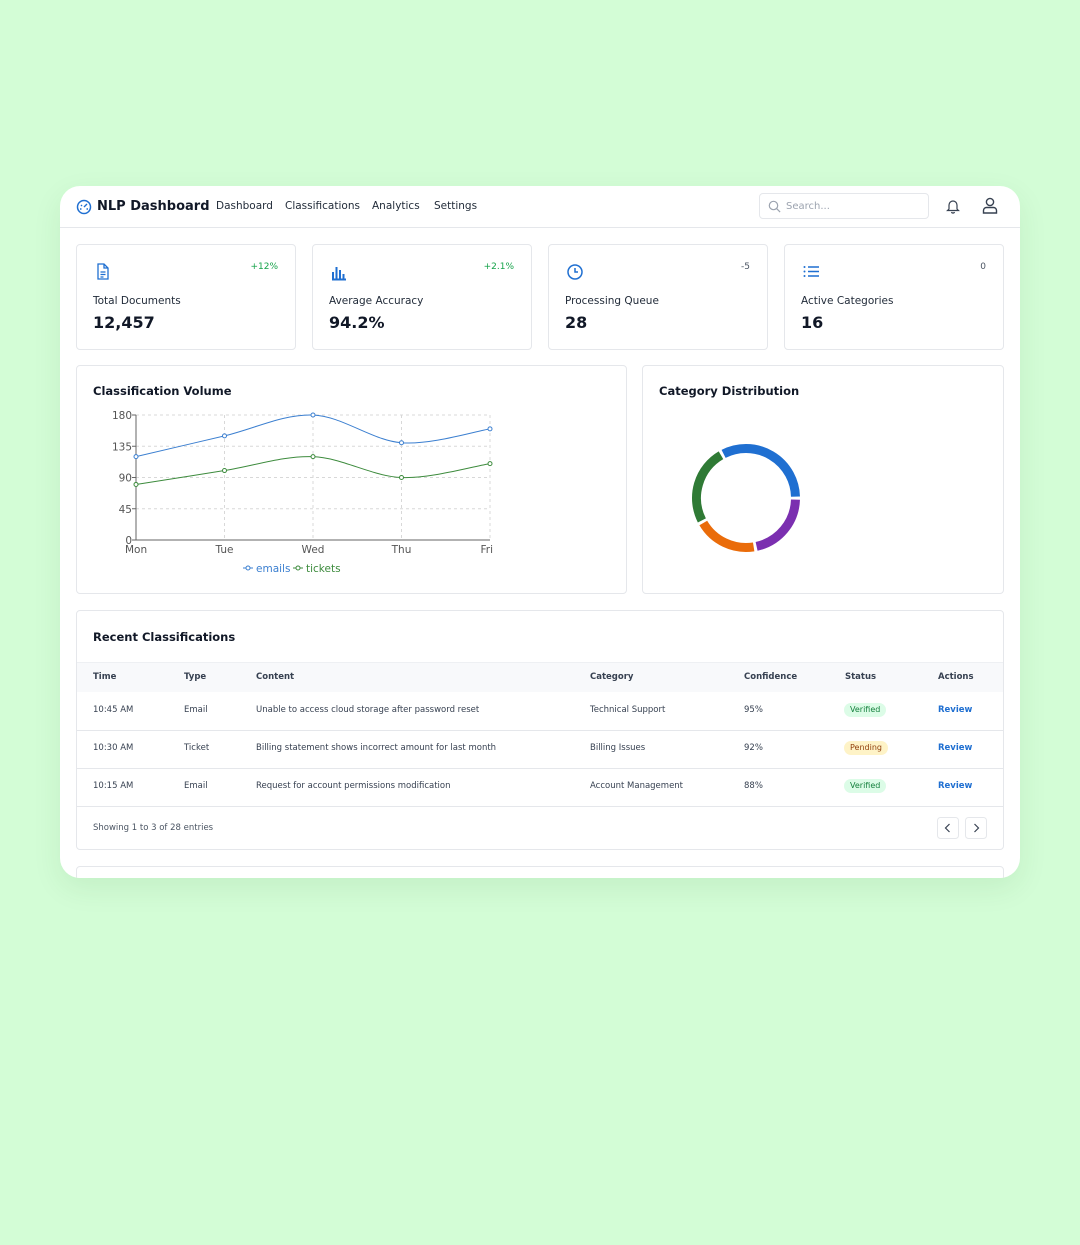  Describe the element at coordinates (125, 510) in the screenshot. I see `y-tick-label: 45` at that location.